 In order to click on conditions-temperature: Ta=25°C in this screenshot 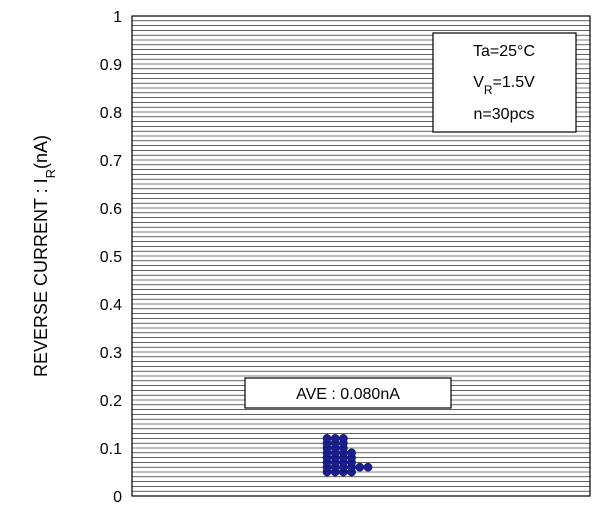, I will do `click(504, 51)`.